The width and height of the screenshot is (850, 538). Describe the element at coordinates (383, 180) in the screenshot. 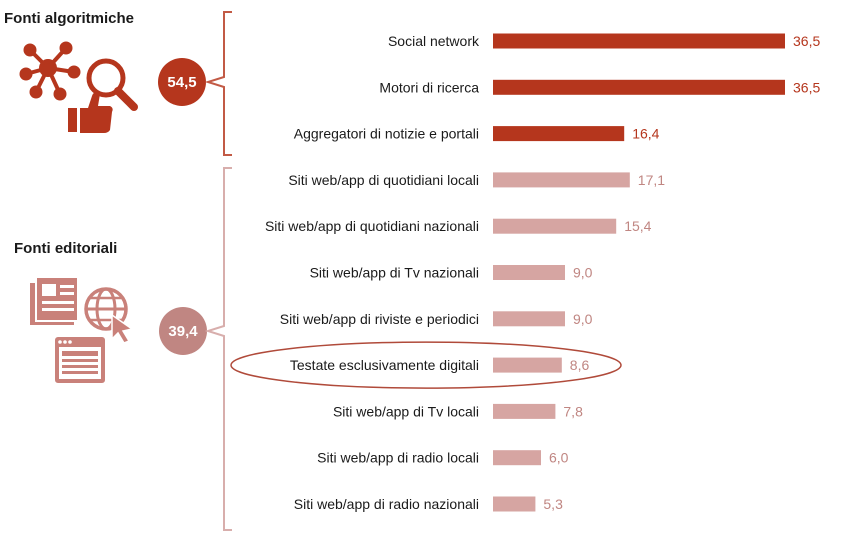

I see `category-label: Siti web/app di quotidiani locali` at that location.